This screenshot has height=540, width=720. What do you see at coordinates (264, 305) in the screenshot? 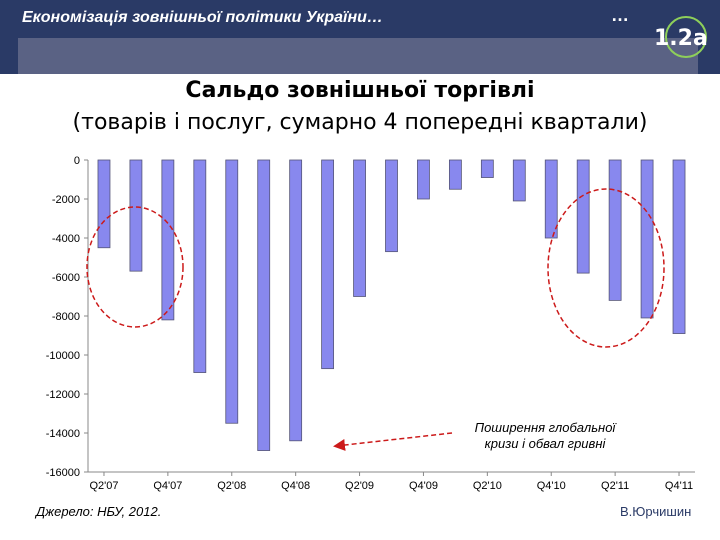
I see `bar-Q3'08` at bounding box center [264, 305].